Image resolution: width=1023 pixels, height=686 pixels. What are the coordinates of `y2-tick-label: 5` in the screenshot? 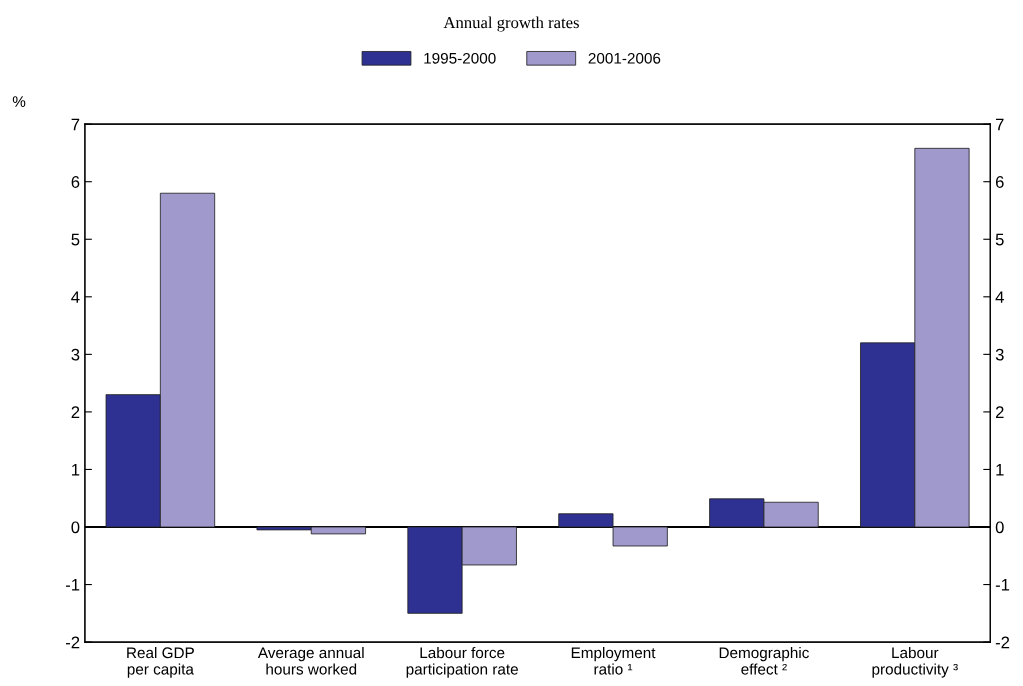 It's located at (999, 239).